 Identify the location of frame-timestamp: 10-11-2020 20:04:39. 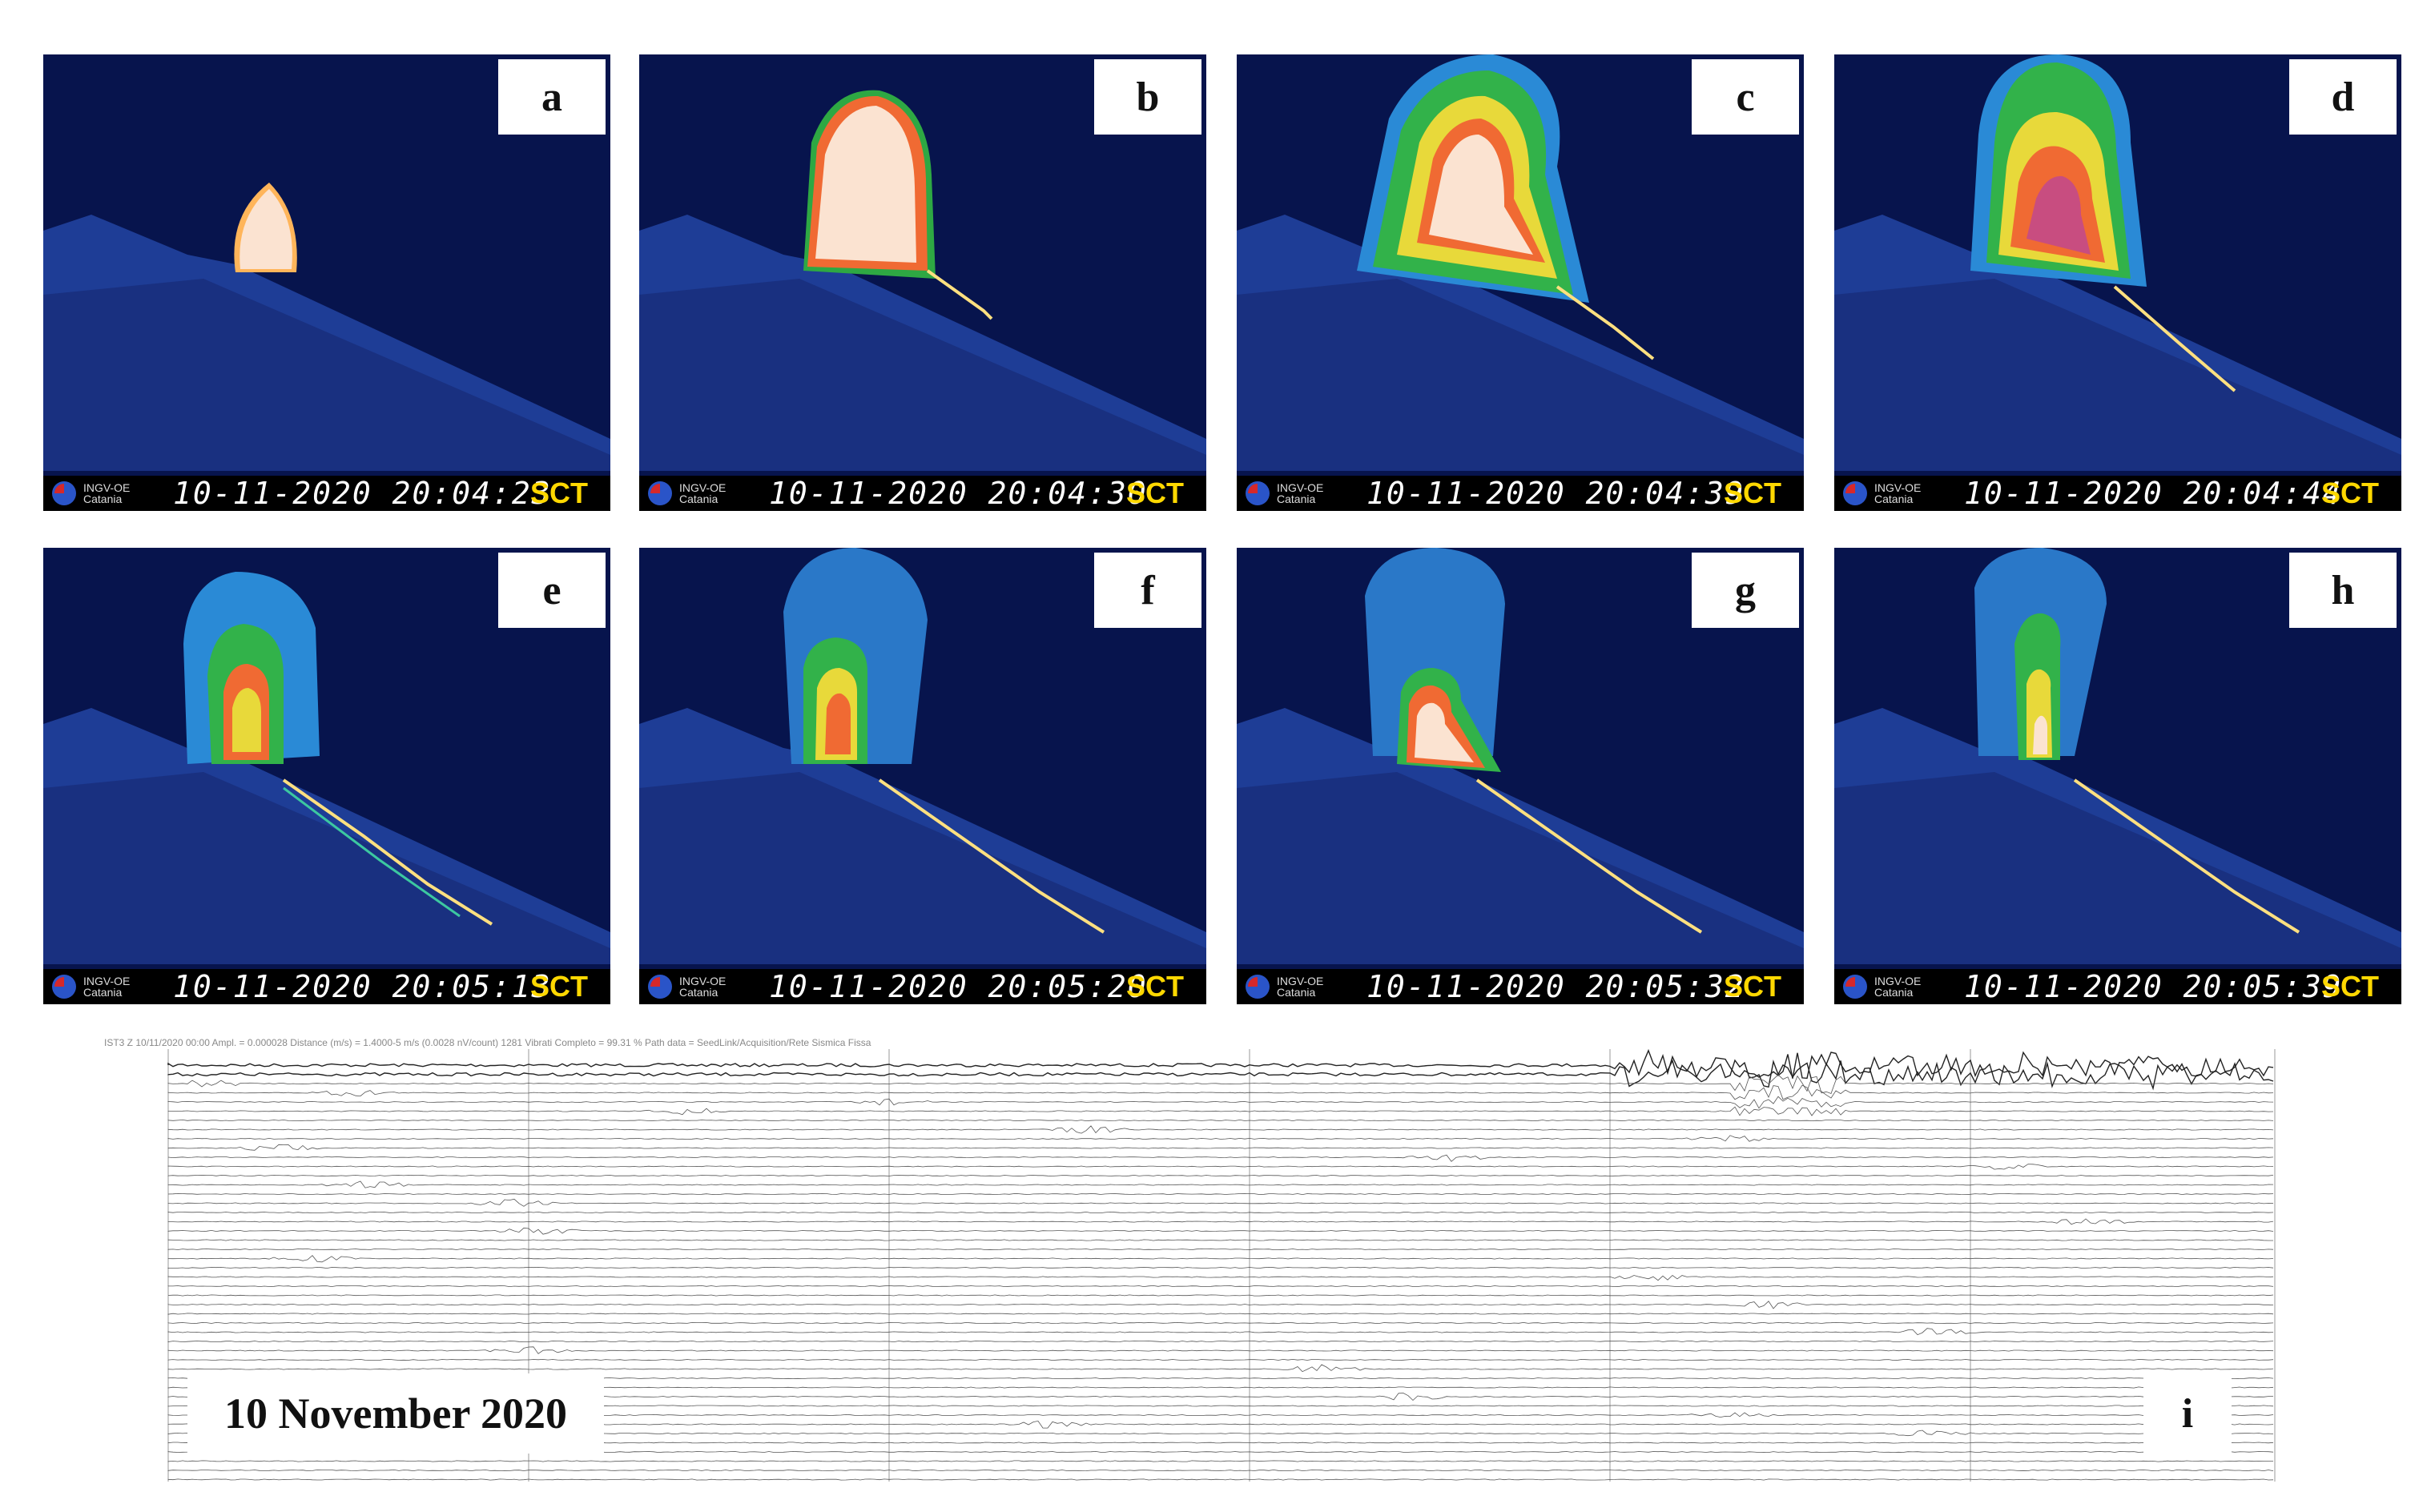
(1555, 493).